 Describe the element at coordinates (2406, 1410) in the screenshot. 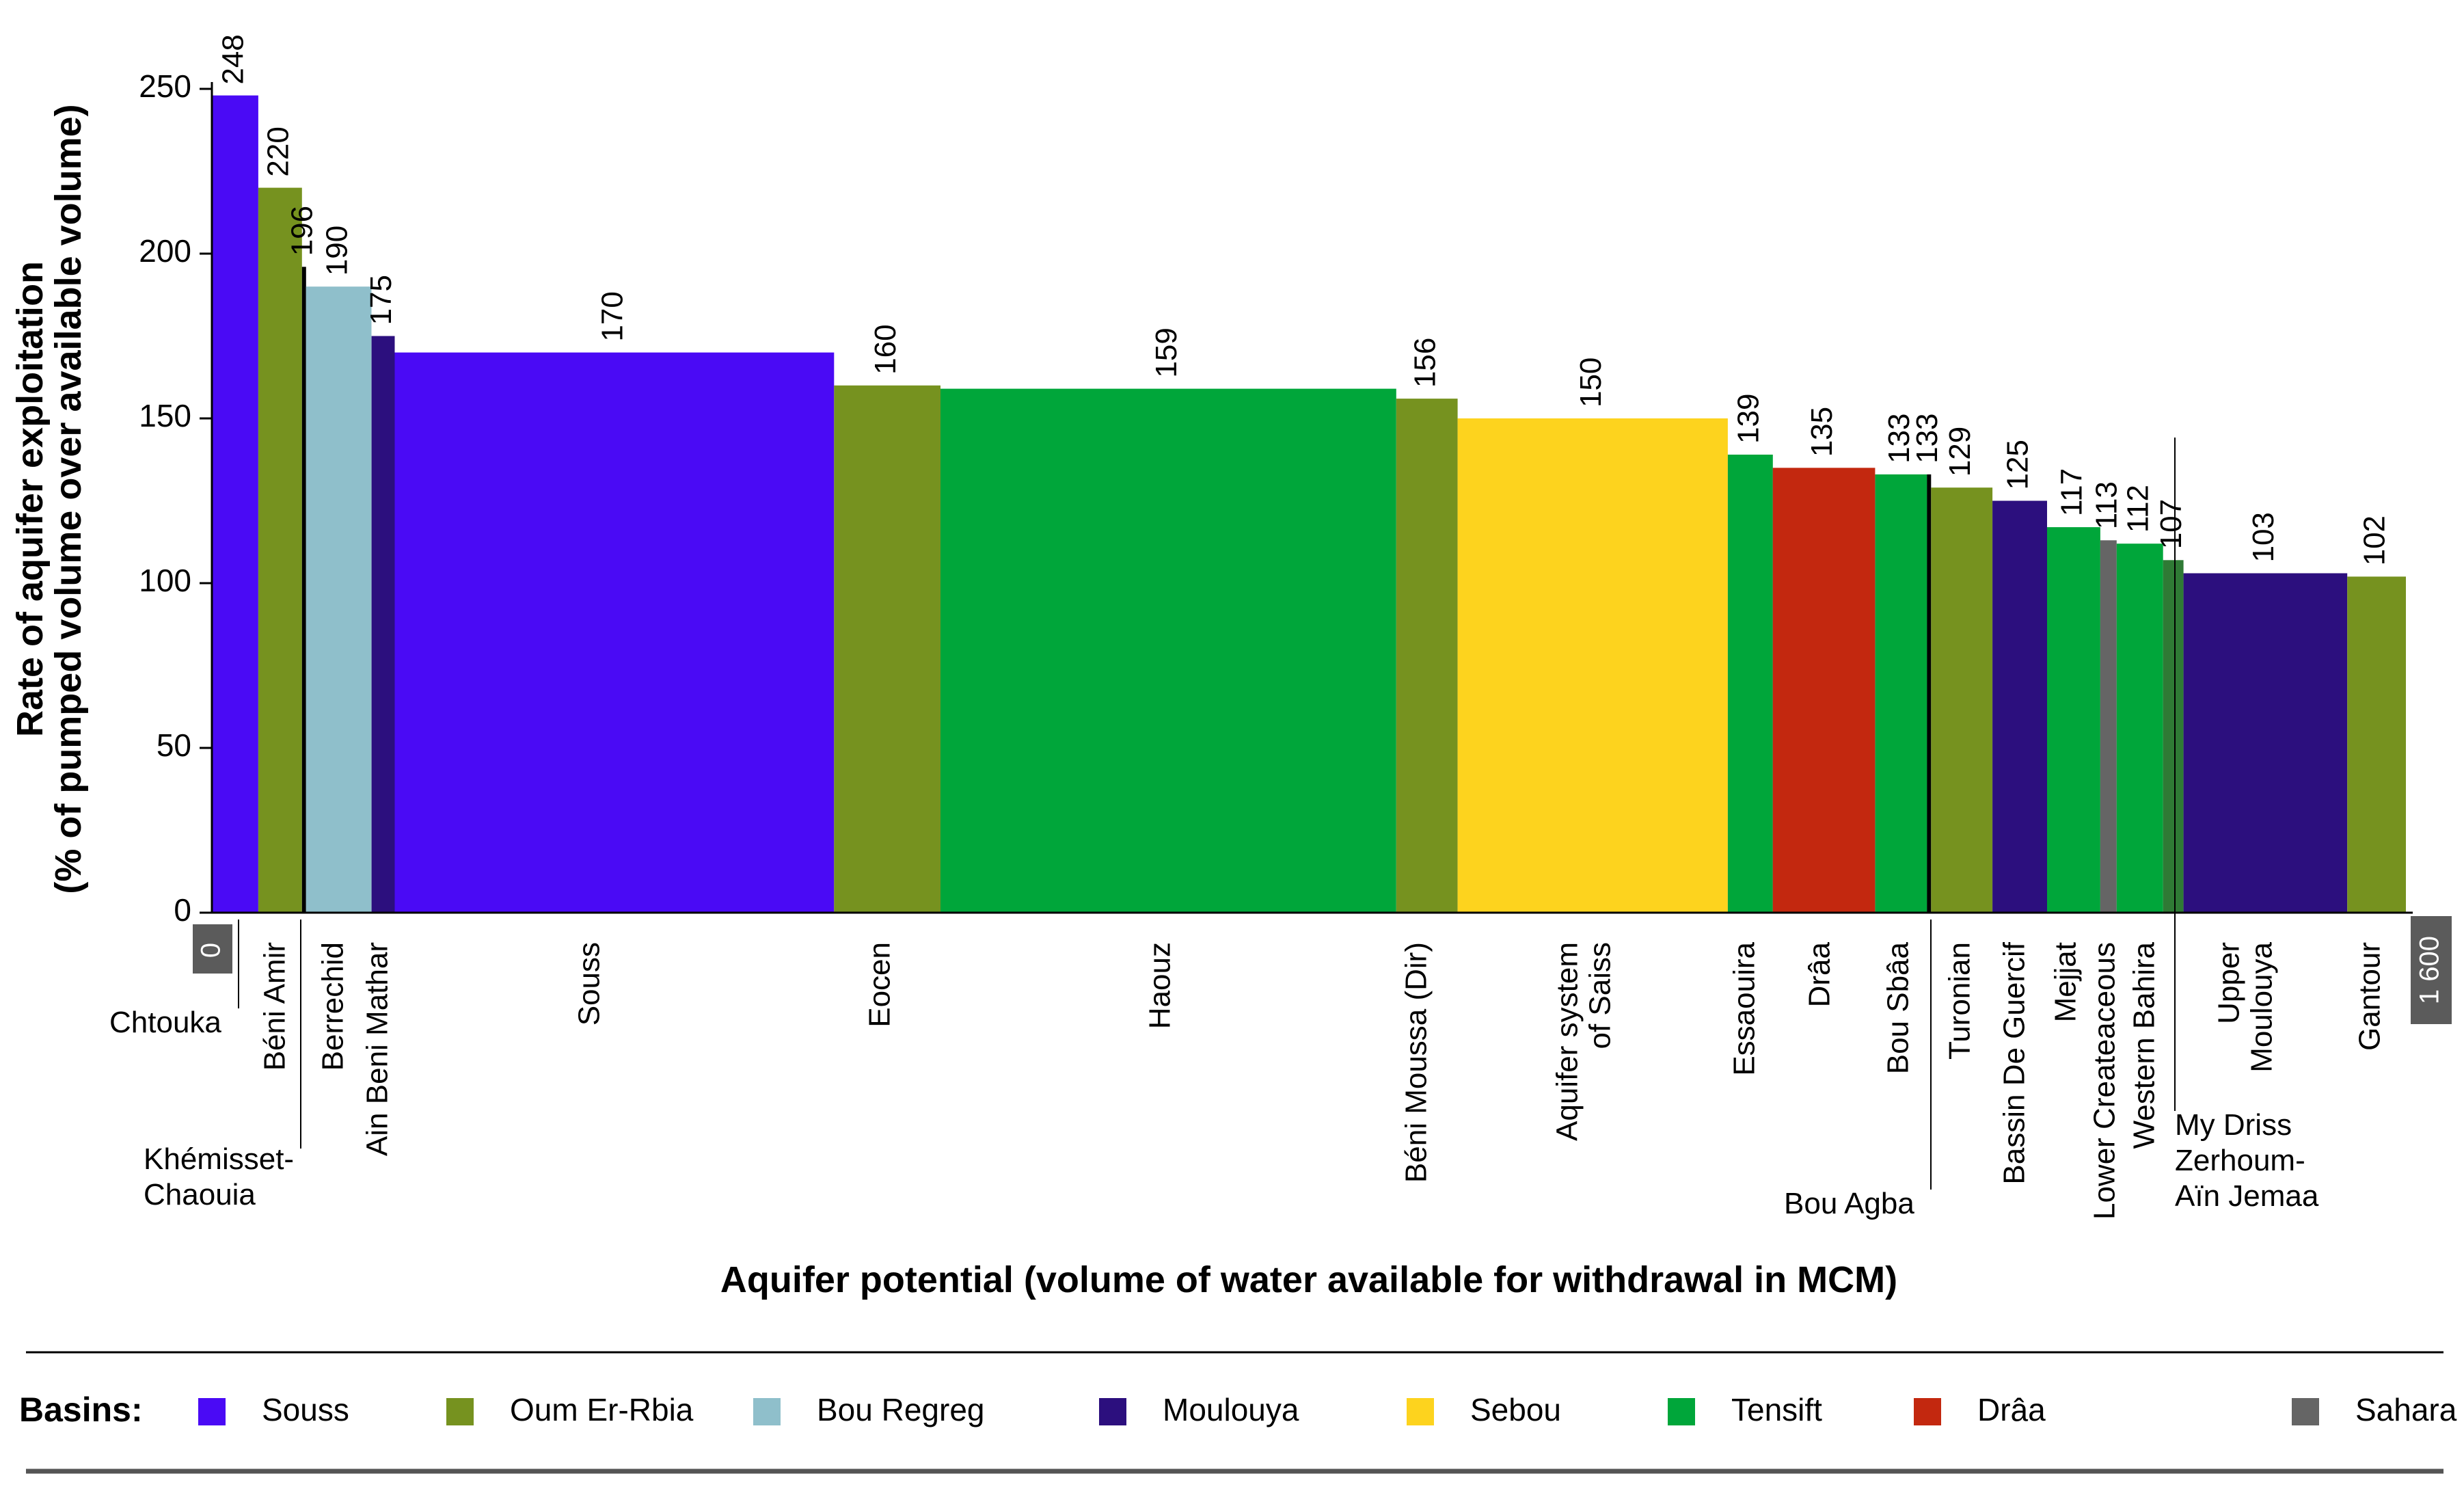

I see `legend-label-sahara: Sahara` at that location.